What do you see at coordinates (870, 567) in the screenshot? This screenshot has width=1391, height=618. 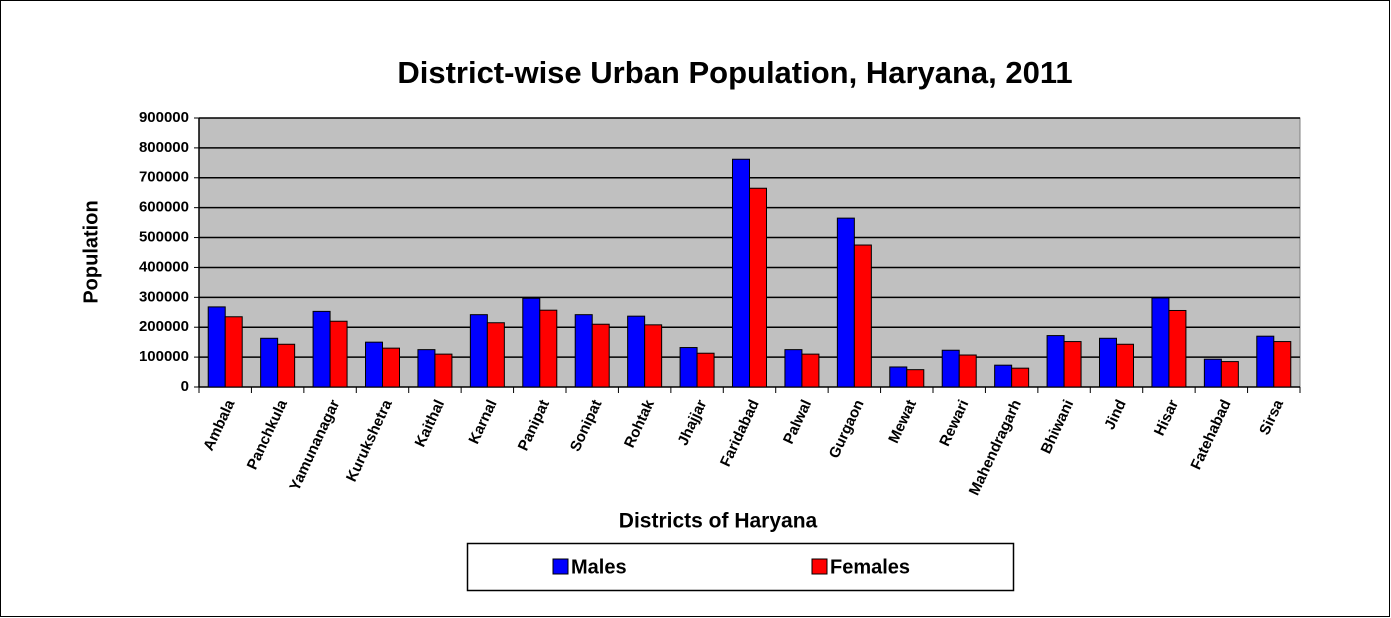 I see `legend-label: Females` at bounding box center [870, 567].